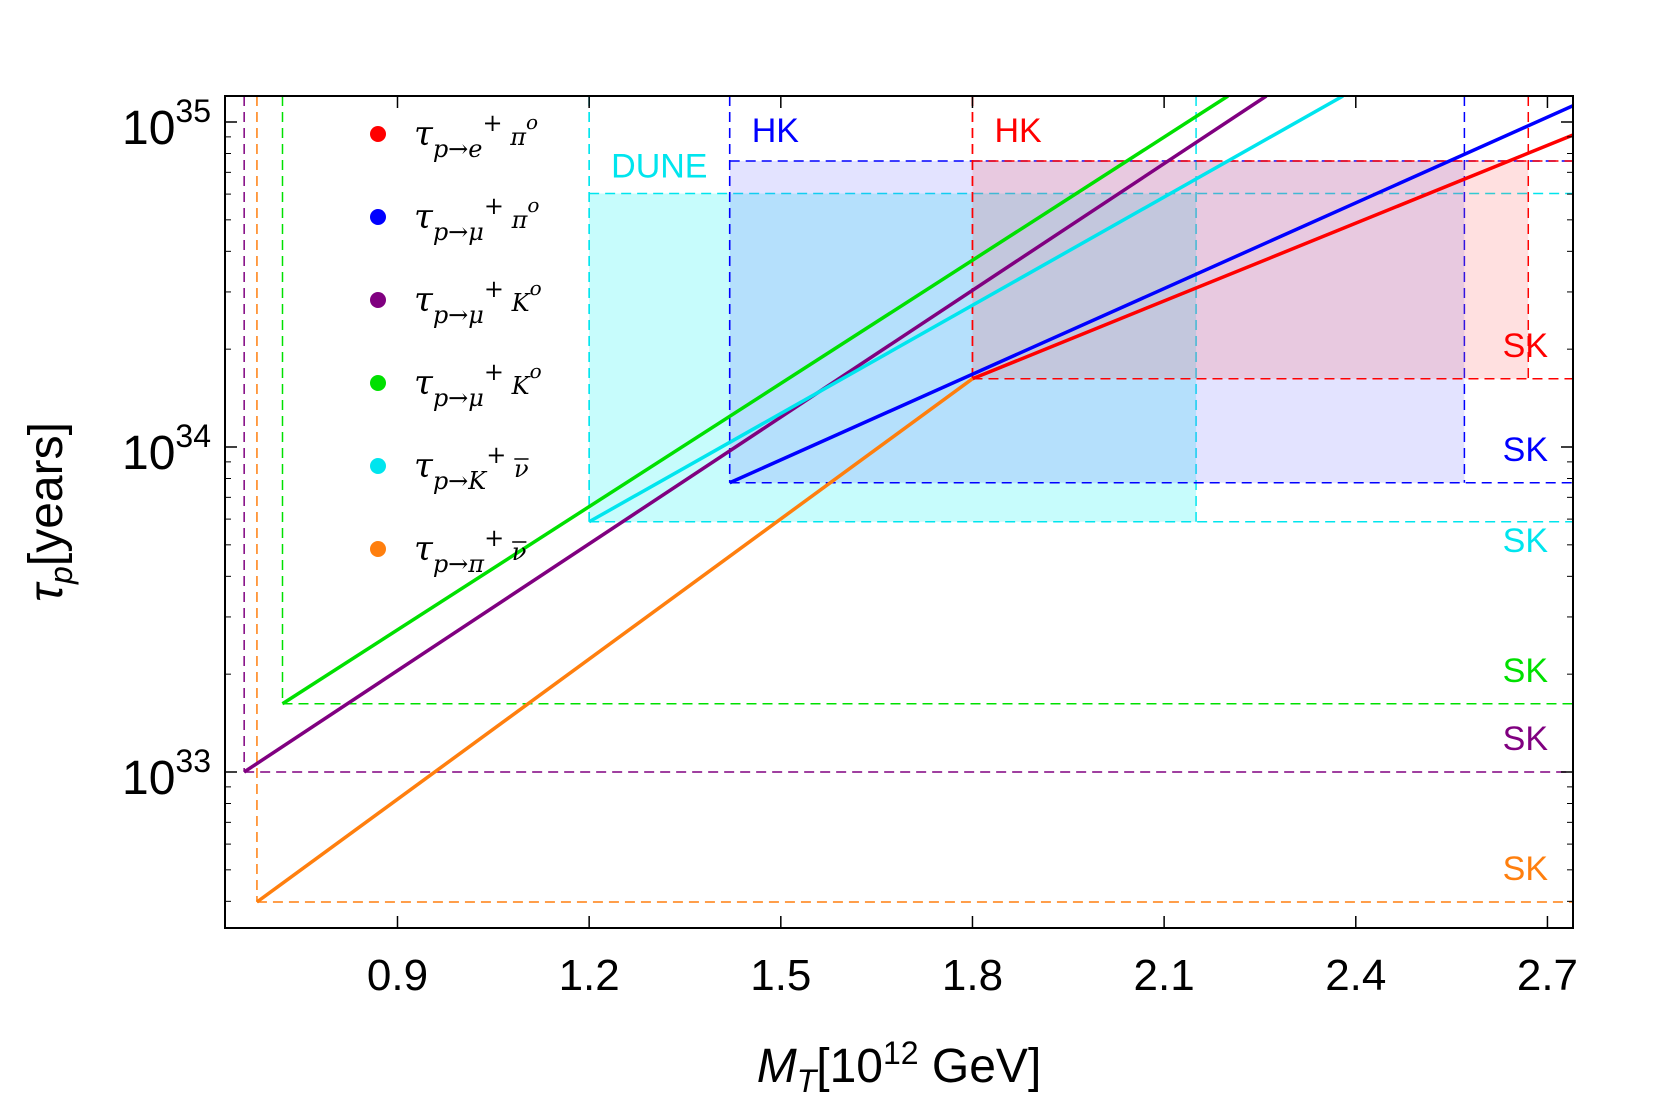  I want to click on y-axis-title: τp[years], so click(49, 512).